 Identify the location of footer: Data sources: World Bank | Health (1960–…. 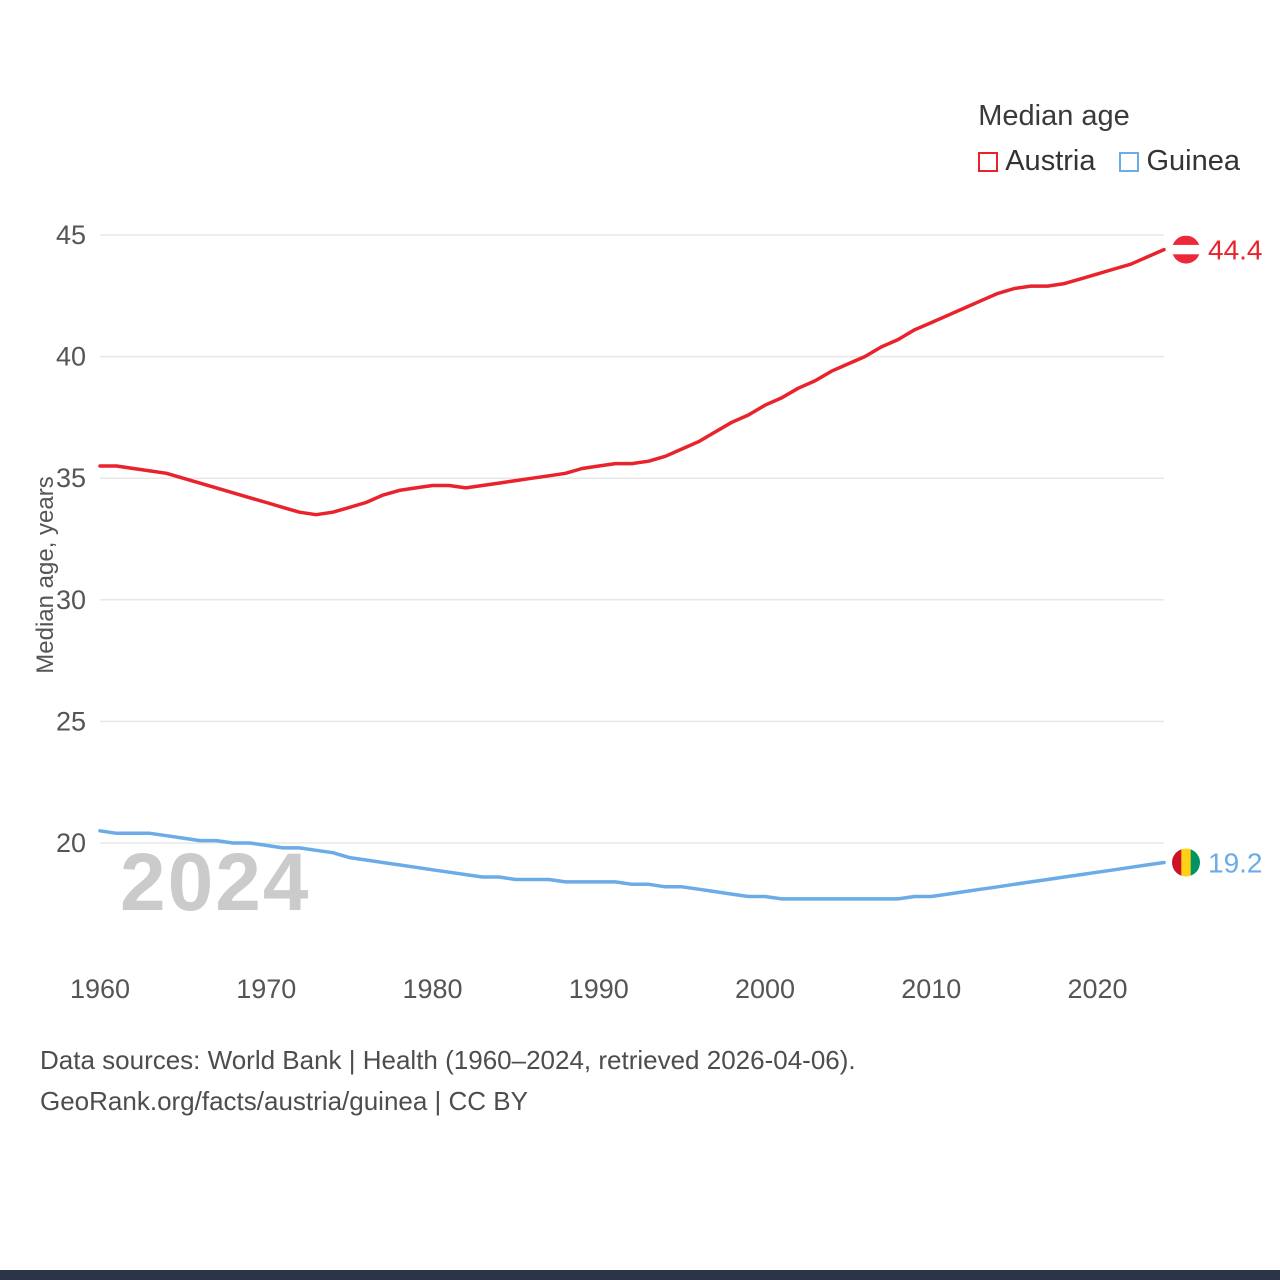
(448, 1081).